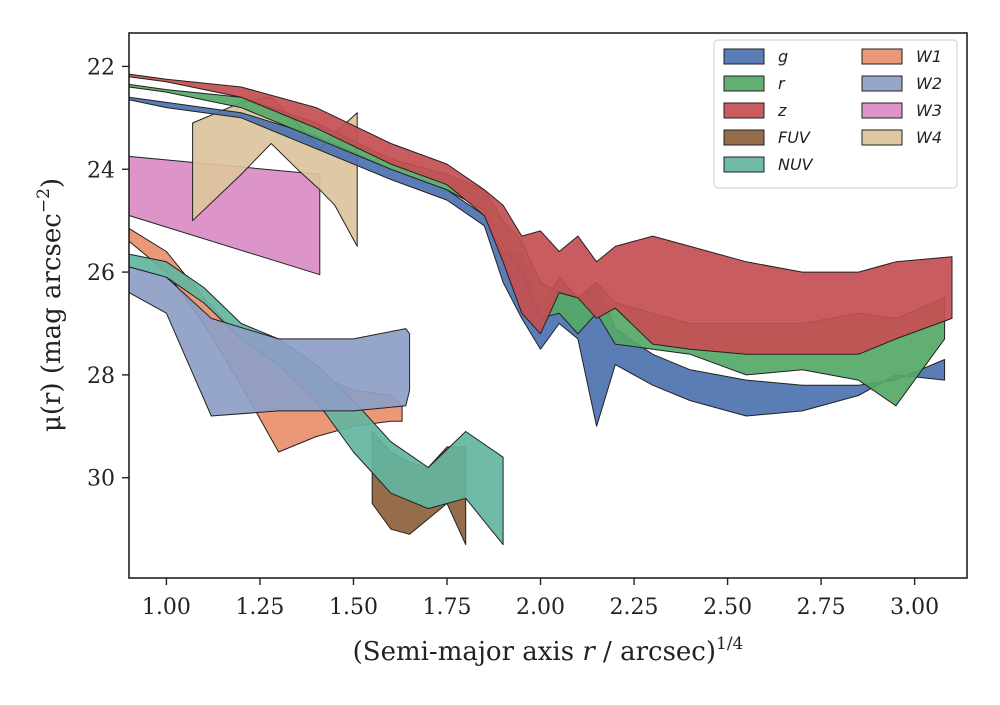 The width and height of the screenshot is (1000, 705). Describe the element at coordinates (166, 607) in the screenshot. I see `x-tick-label: 1.00` at that location.